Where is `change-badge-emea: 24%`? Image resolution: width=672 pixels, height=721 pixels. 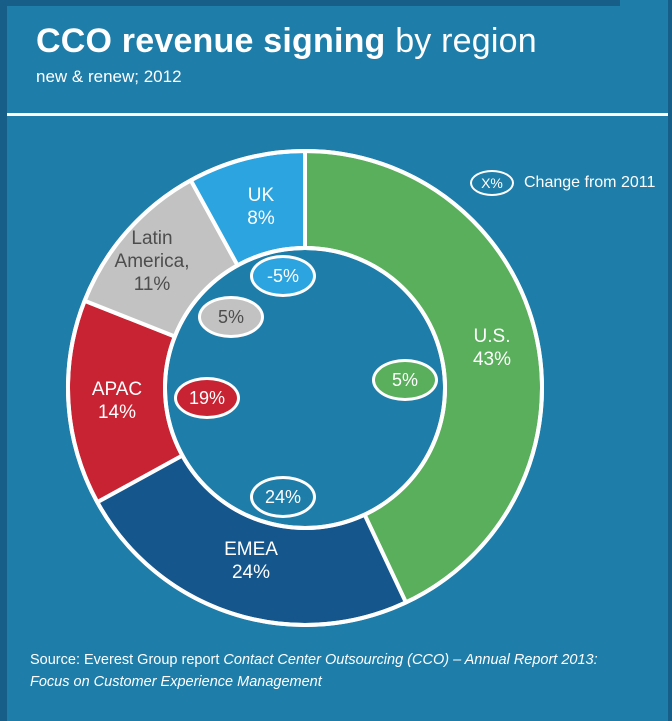
change-badge-emea: 24% is located at coordinates (283, 497).